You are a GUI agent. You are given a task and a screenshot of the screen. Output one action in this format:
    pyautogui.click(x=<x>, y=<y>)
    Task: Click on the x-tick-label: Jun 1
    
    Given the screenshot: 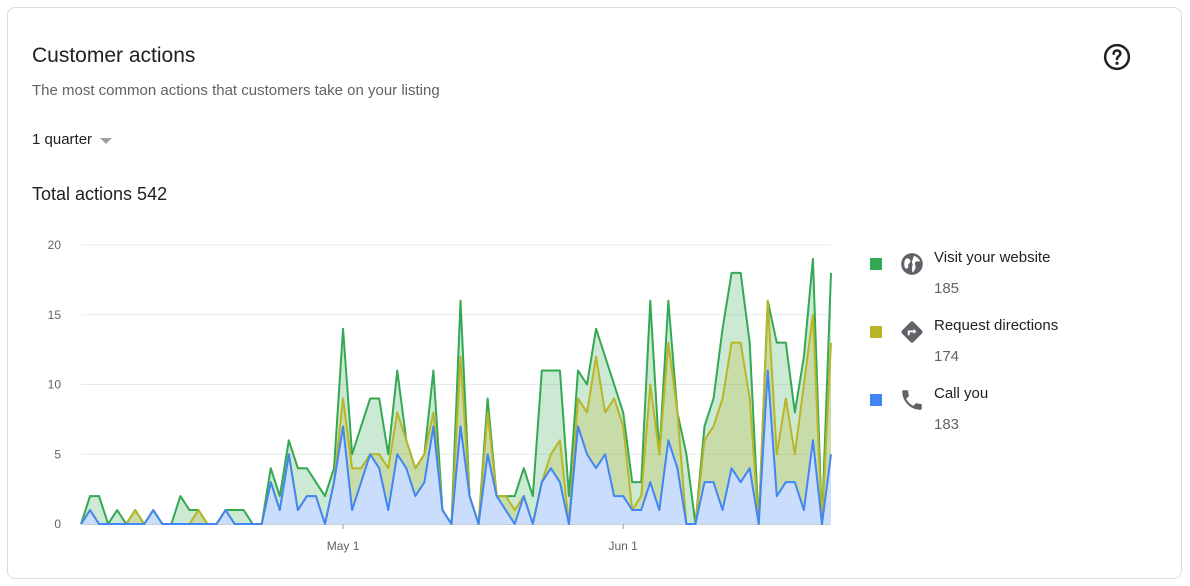 What is the action you would take?
    pyautogui.click(x=623, y=546)
    